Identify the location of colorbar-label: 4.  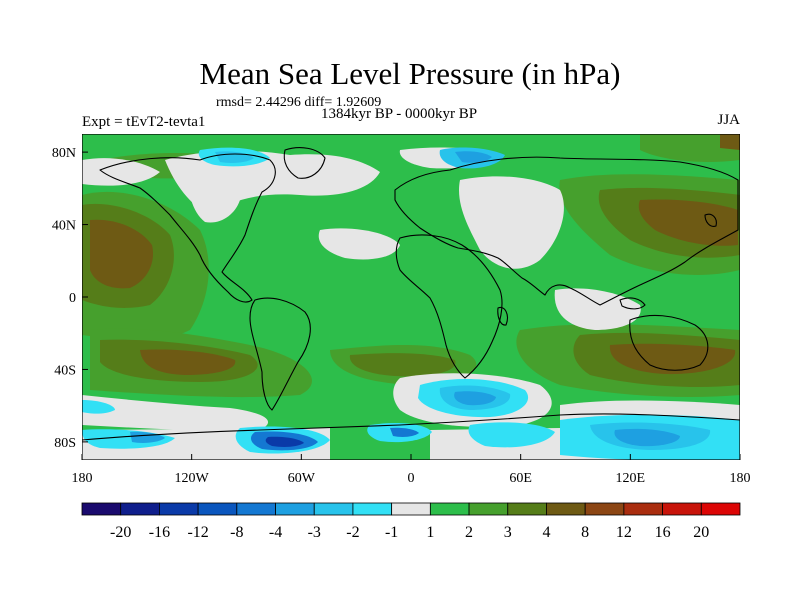
(546, 532).